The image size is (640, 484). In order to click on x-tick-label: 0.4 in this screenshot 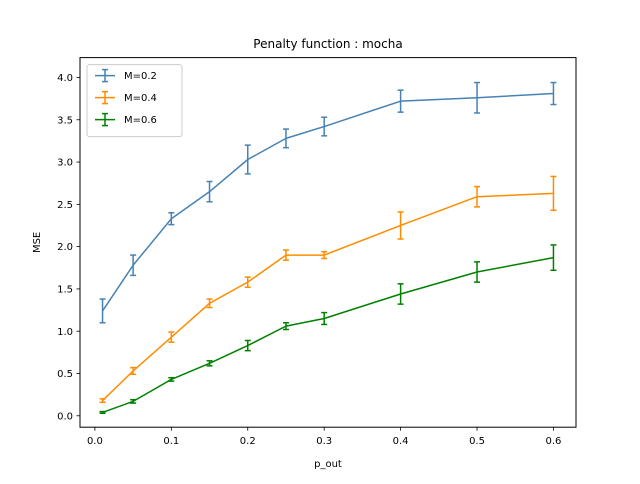, I will do `click(401, 441)`.